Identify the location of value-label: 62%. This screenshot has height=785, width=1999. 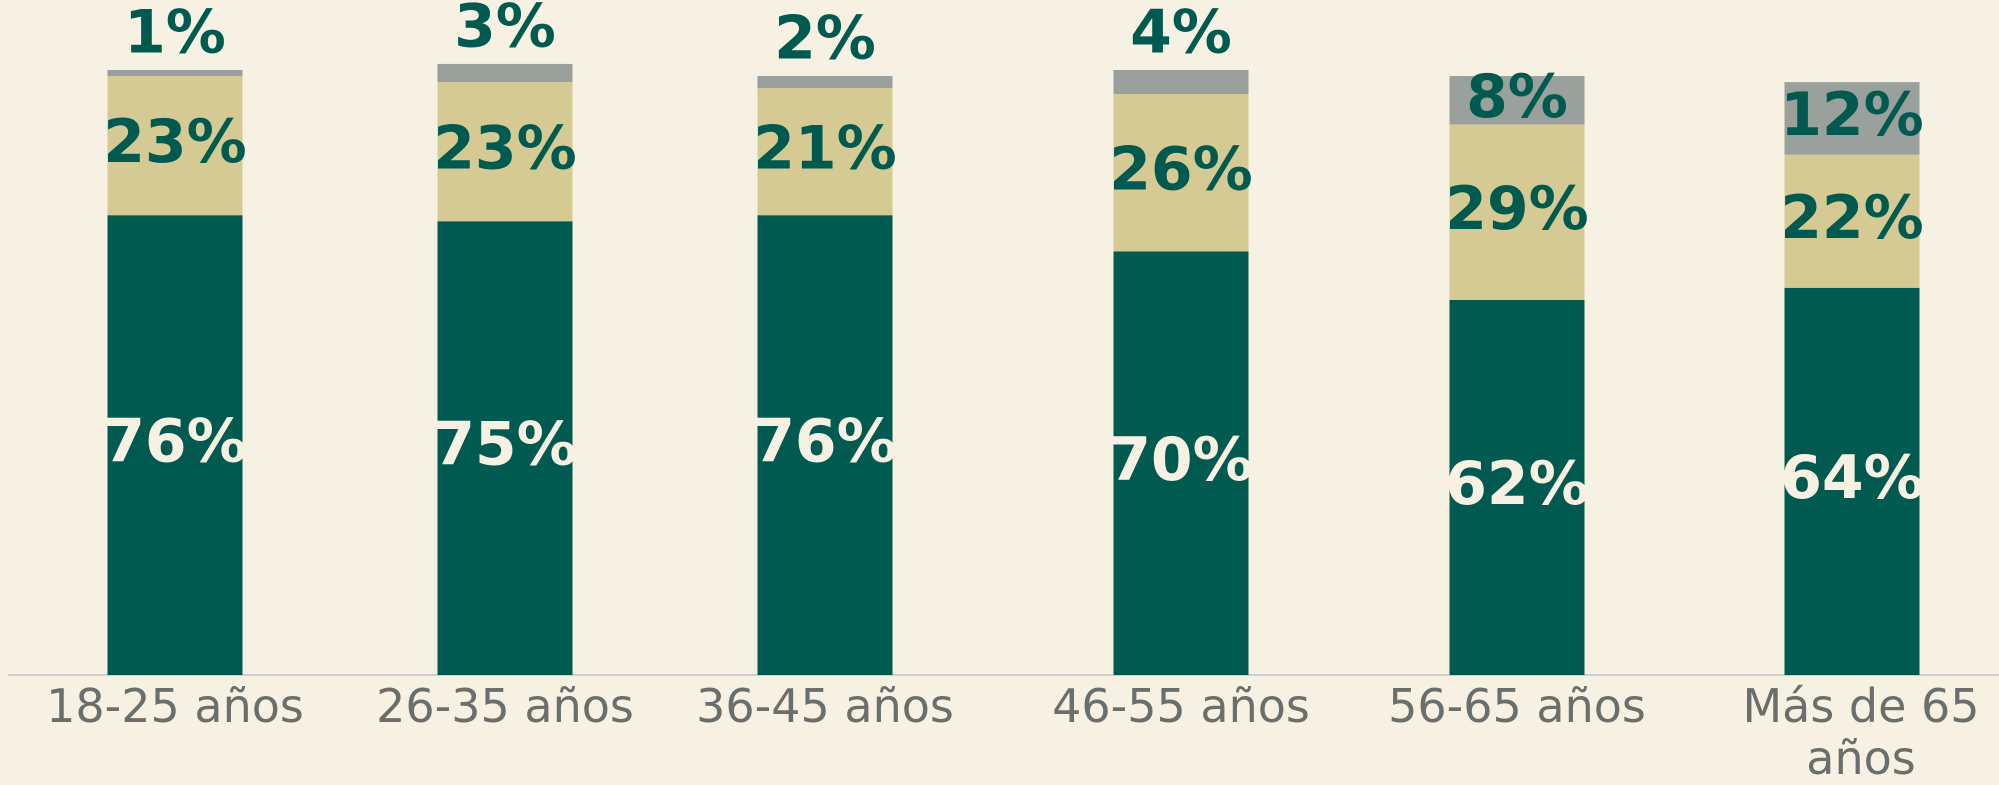
(1517, 484).